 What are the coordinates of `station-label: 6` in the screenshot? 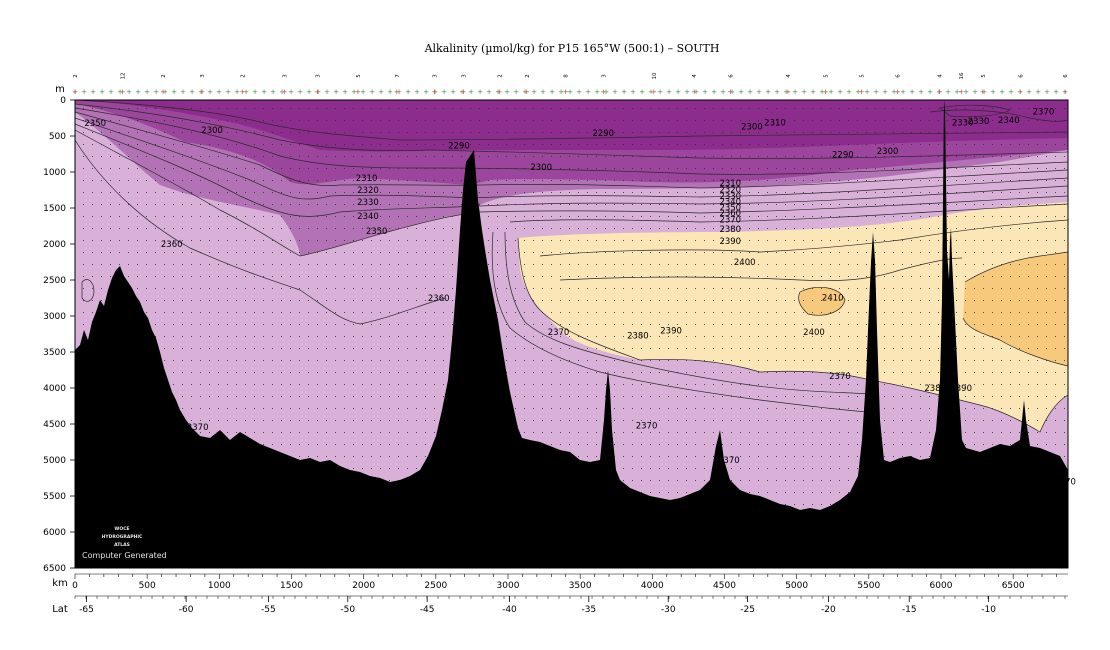 It's located at (731, 76).